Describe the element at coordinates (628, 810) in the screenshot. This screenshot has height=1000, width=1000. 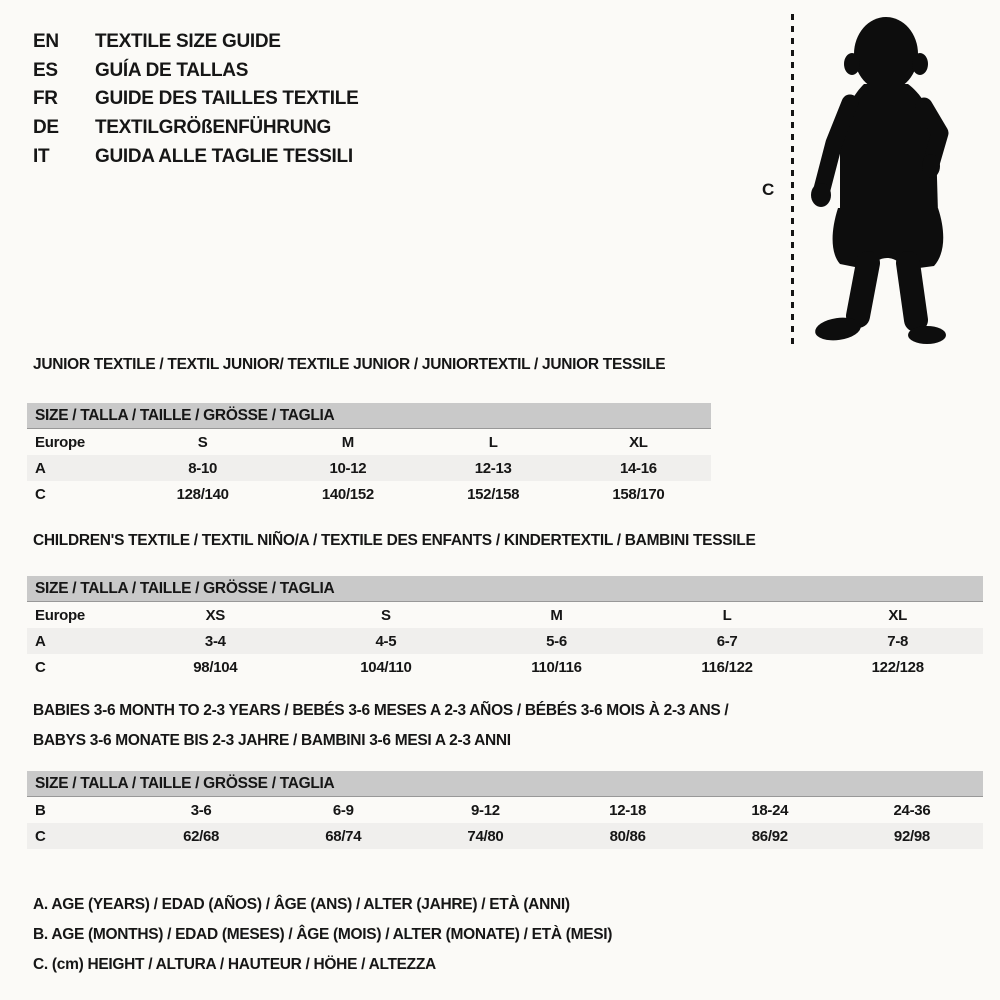
I see `table-cell: 12-18` at that location.